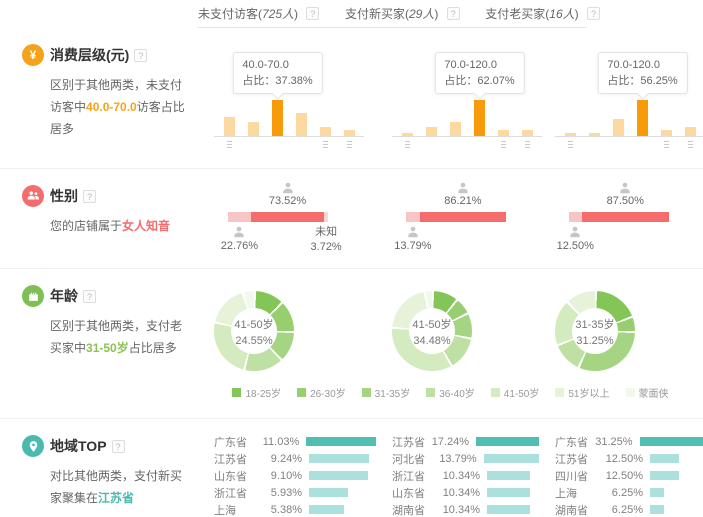 This screenshot has width=703, height=517. I want to click on unknown-label: 未知 3.72%, so click(326, 239).